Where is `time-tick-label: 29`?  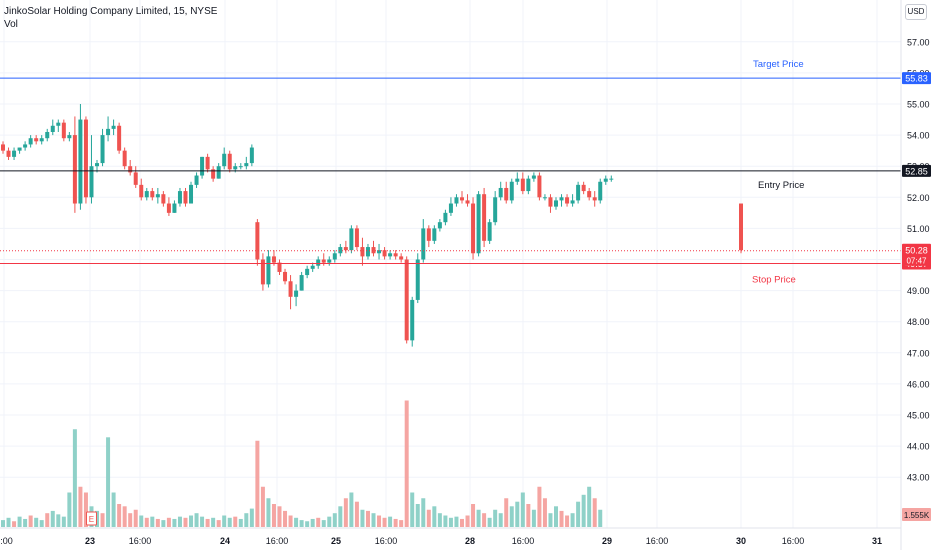 time-tick-label: 29 is located at coordinates (607, 541).